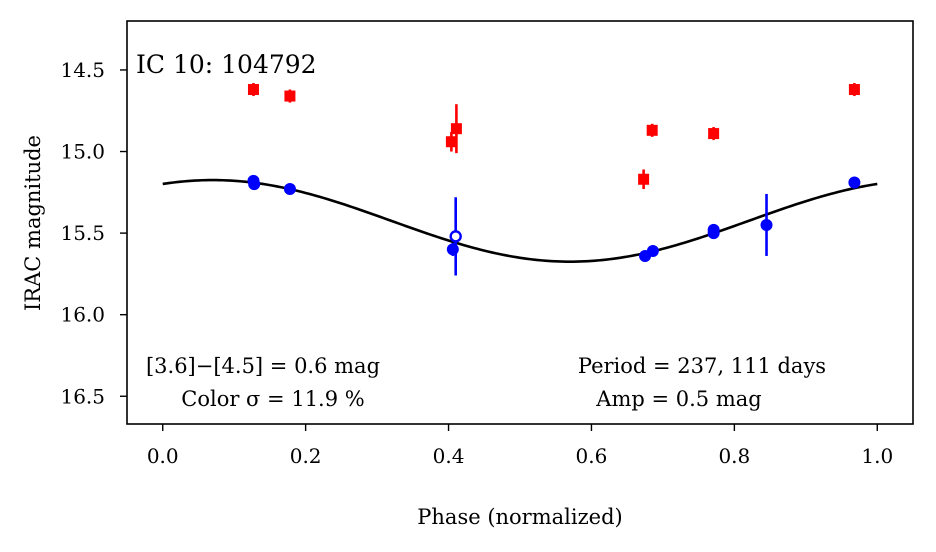 Image resolution: width=936 pixels, height=552 pixels. I want to click on y-tick-label: 16.5, so click(82, 396).